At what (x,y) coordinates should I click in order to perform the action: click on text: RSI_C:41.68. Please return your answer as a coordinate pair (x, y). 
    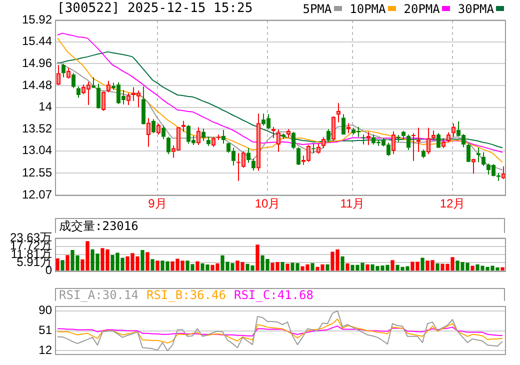
    Looking at the image, I should click on (274, 295).